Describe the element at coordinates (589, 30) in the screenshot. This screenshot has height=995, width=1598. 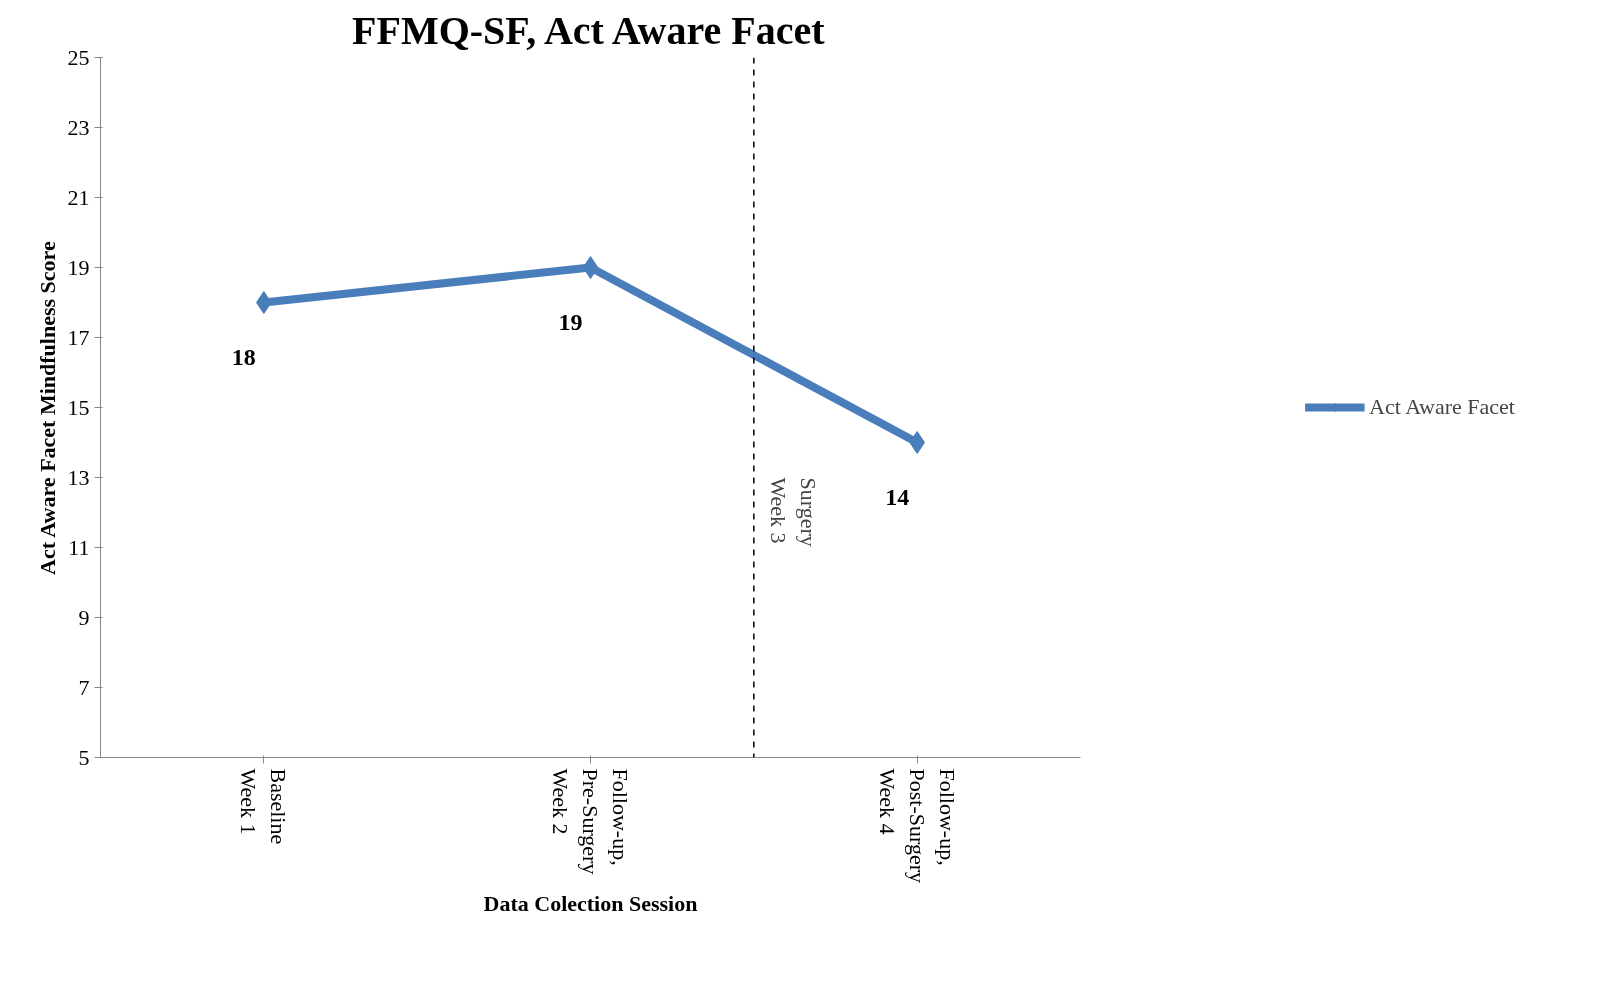
I see `chart-title: FFMQ-SF, Act Aware Facet` at that location.